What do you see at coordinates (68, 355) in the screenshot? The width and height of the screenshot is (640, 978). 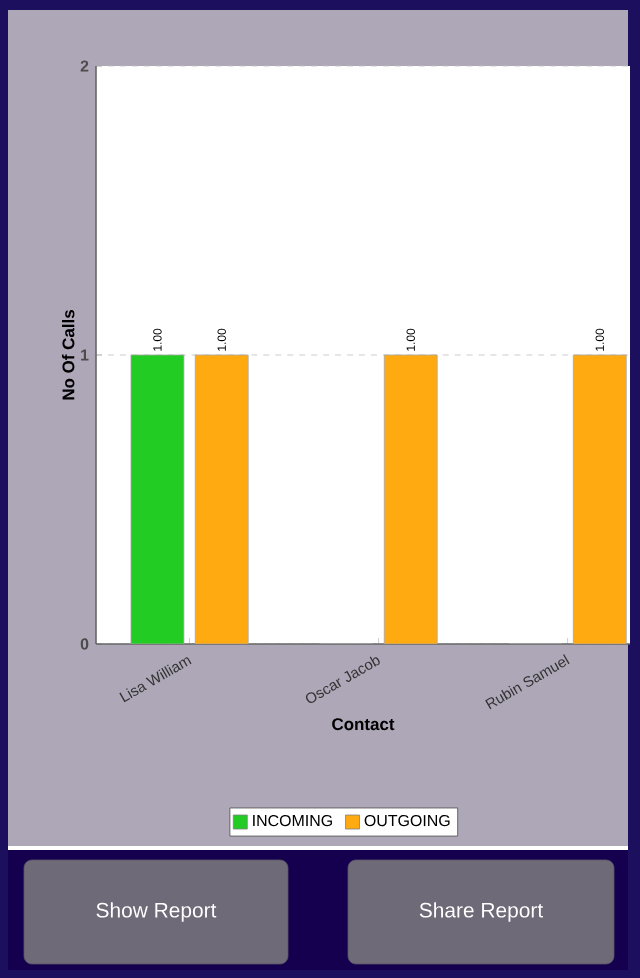 I see `y-axis-title: No Of Calls` at bounding box center [68, 355].